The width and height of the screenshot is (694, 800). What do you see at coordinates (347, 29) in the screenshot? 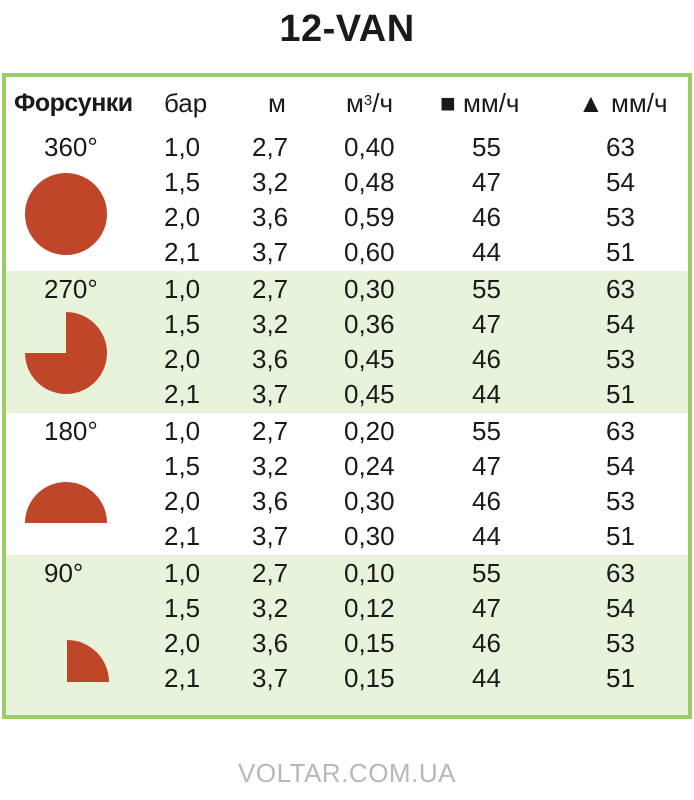
I see `page-title: 12-VAN` at bounding box center [347, 29].